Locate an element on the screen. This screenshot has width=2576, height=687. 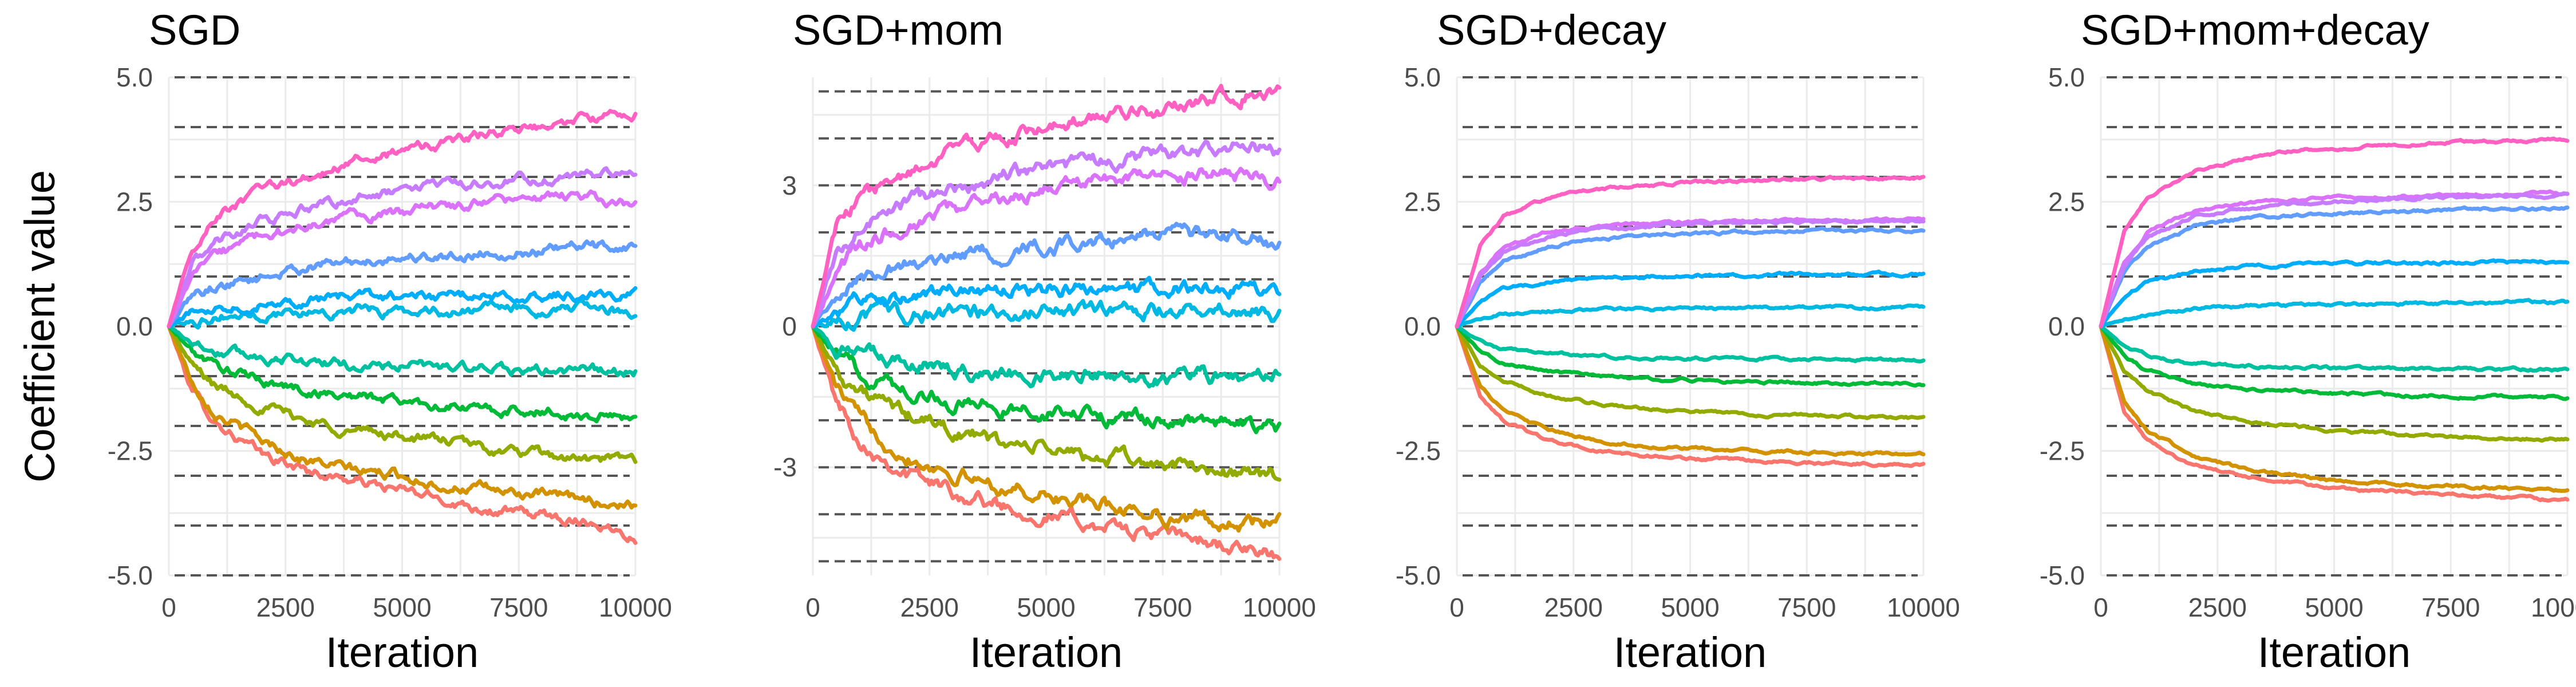
y-axis-title: Coefficient value is located at coordinates (40, 326).